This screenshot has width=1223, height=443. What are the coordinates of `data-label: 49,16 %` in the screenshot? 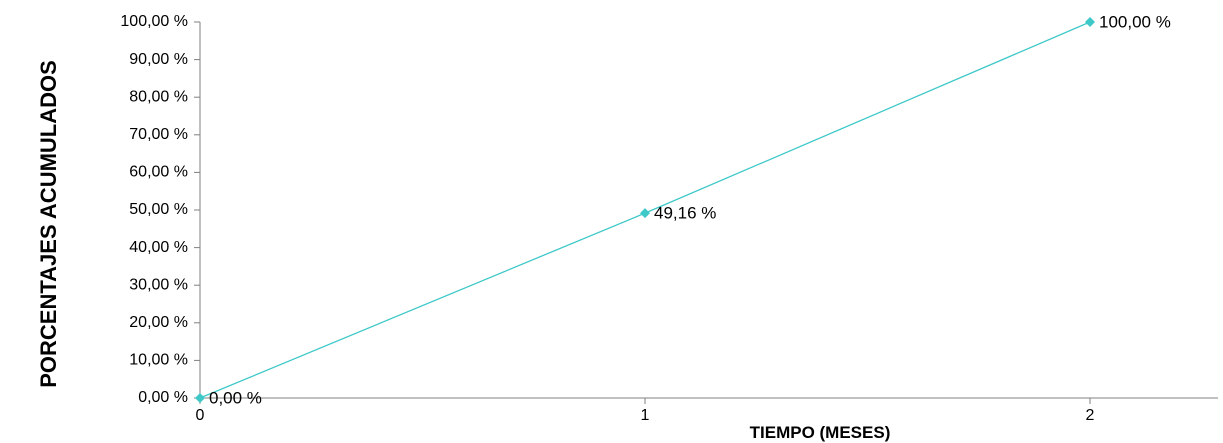 It's located at (685, 213).